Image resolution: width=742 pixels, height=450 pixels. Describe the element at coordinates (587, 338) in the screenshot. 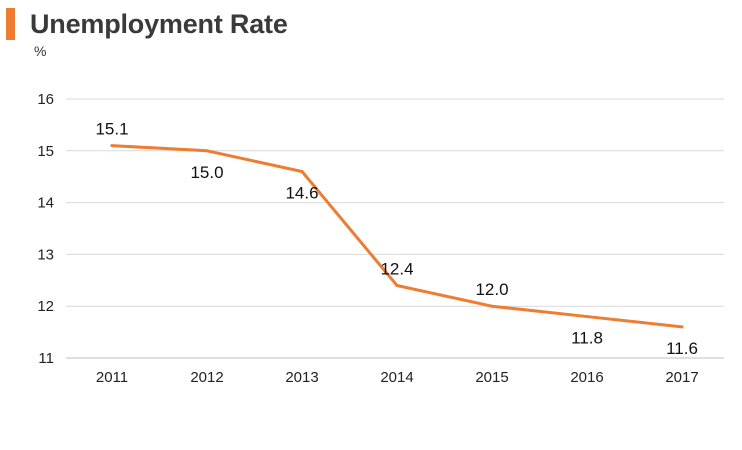

I see `data-label: 11.8` at that location.